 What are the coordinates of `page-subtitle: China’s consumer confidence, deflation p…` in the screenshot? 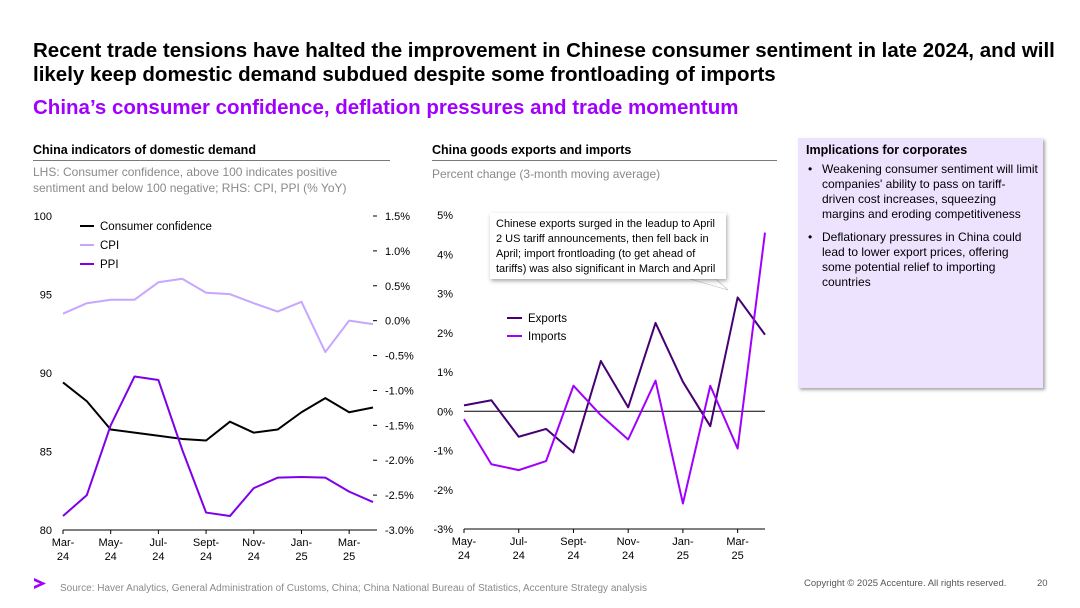 It's located at (386, 107).